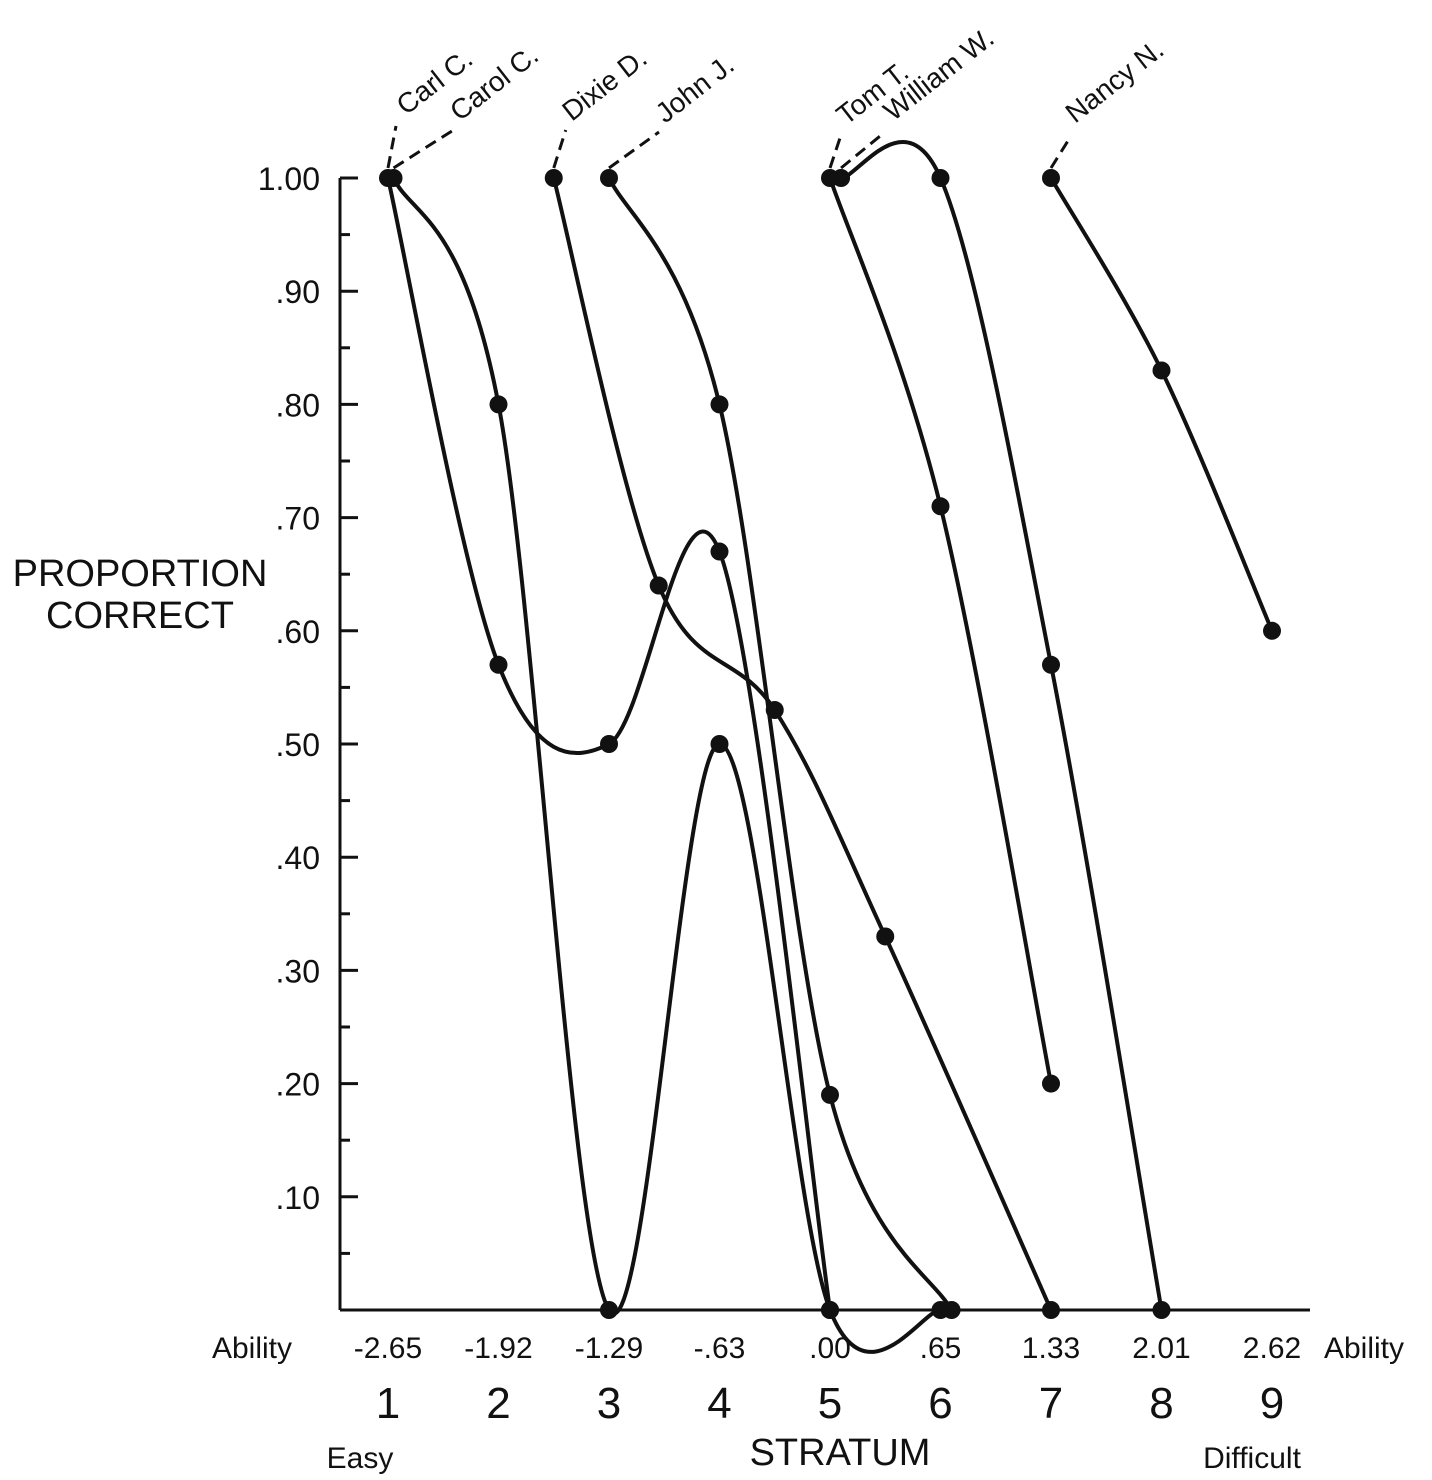 This screenshot has width=1432, height=1480. What do you see at coordinates (560, 149) in the screenshot?
I see `leader-dixie-d` at bounding box center [560, 149].